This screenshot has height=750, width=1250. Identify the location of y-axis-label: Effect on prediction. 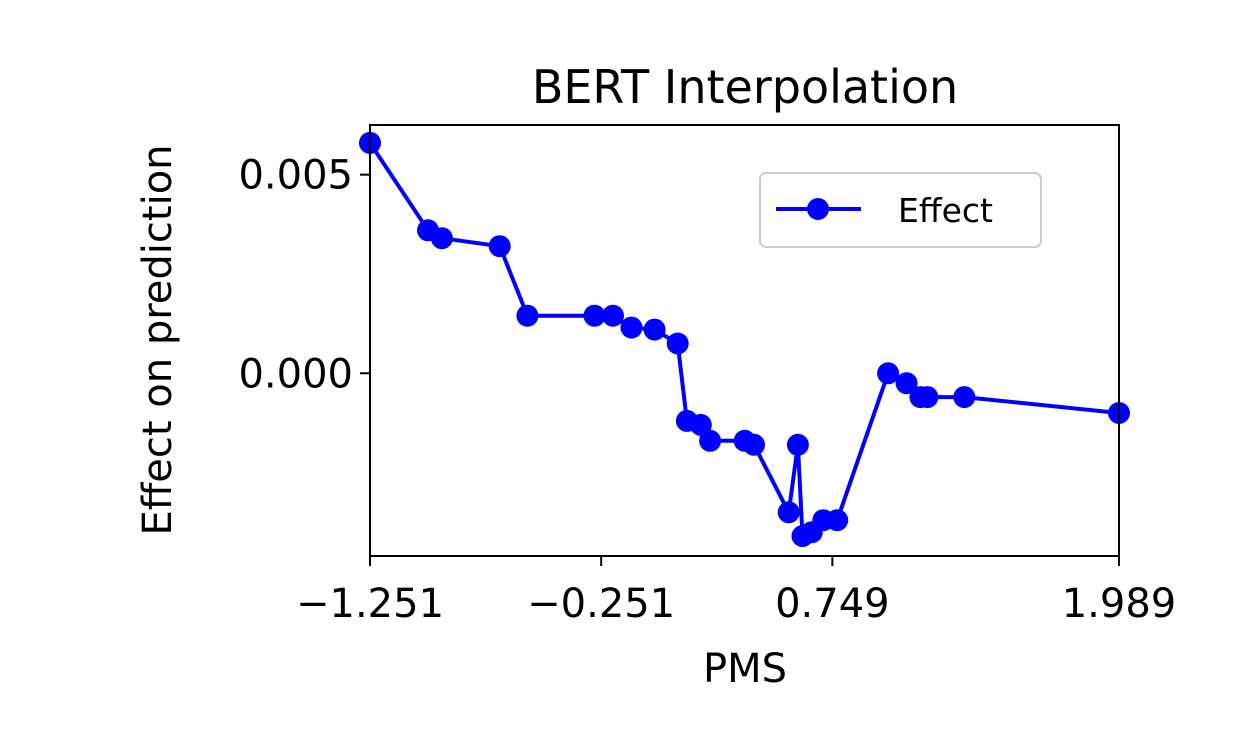
(158, 339).